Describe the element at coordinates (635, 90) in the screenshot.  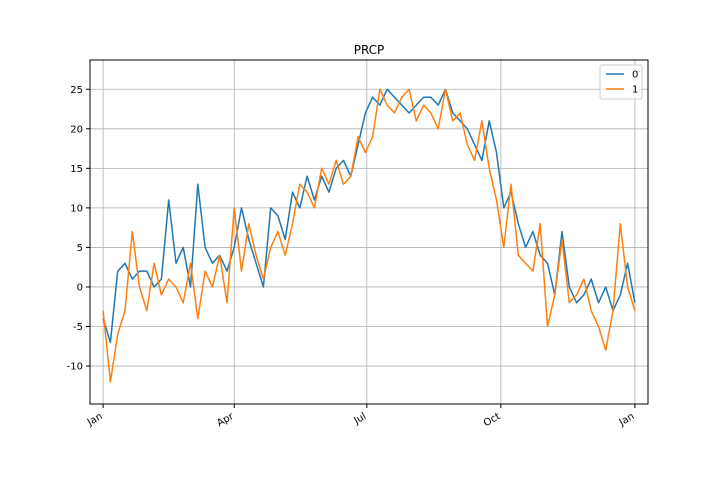
I see `legend-label-1: 1` at that location.